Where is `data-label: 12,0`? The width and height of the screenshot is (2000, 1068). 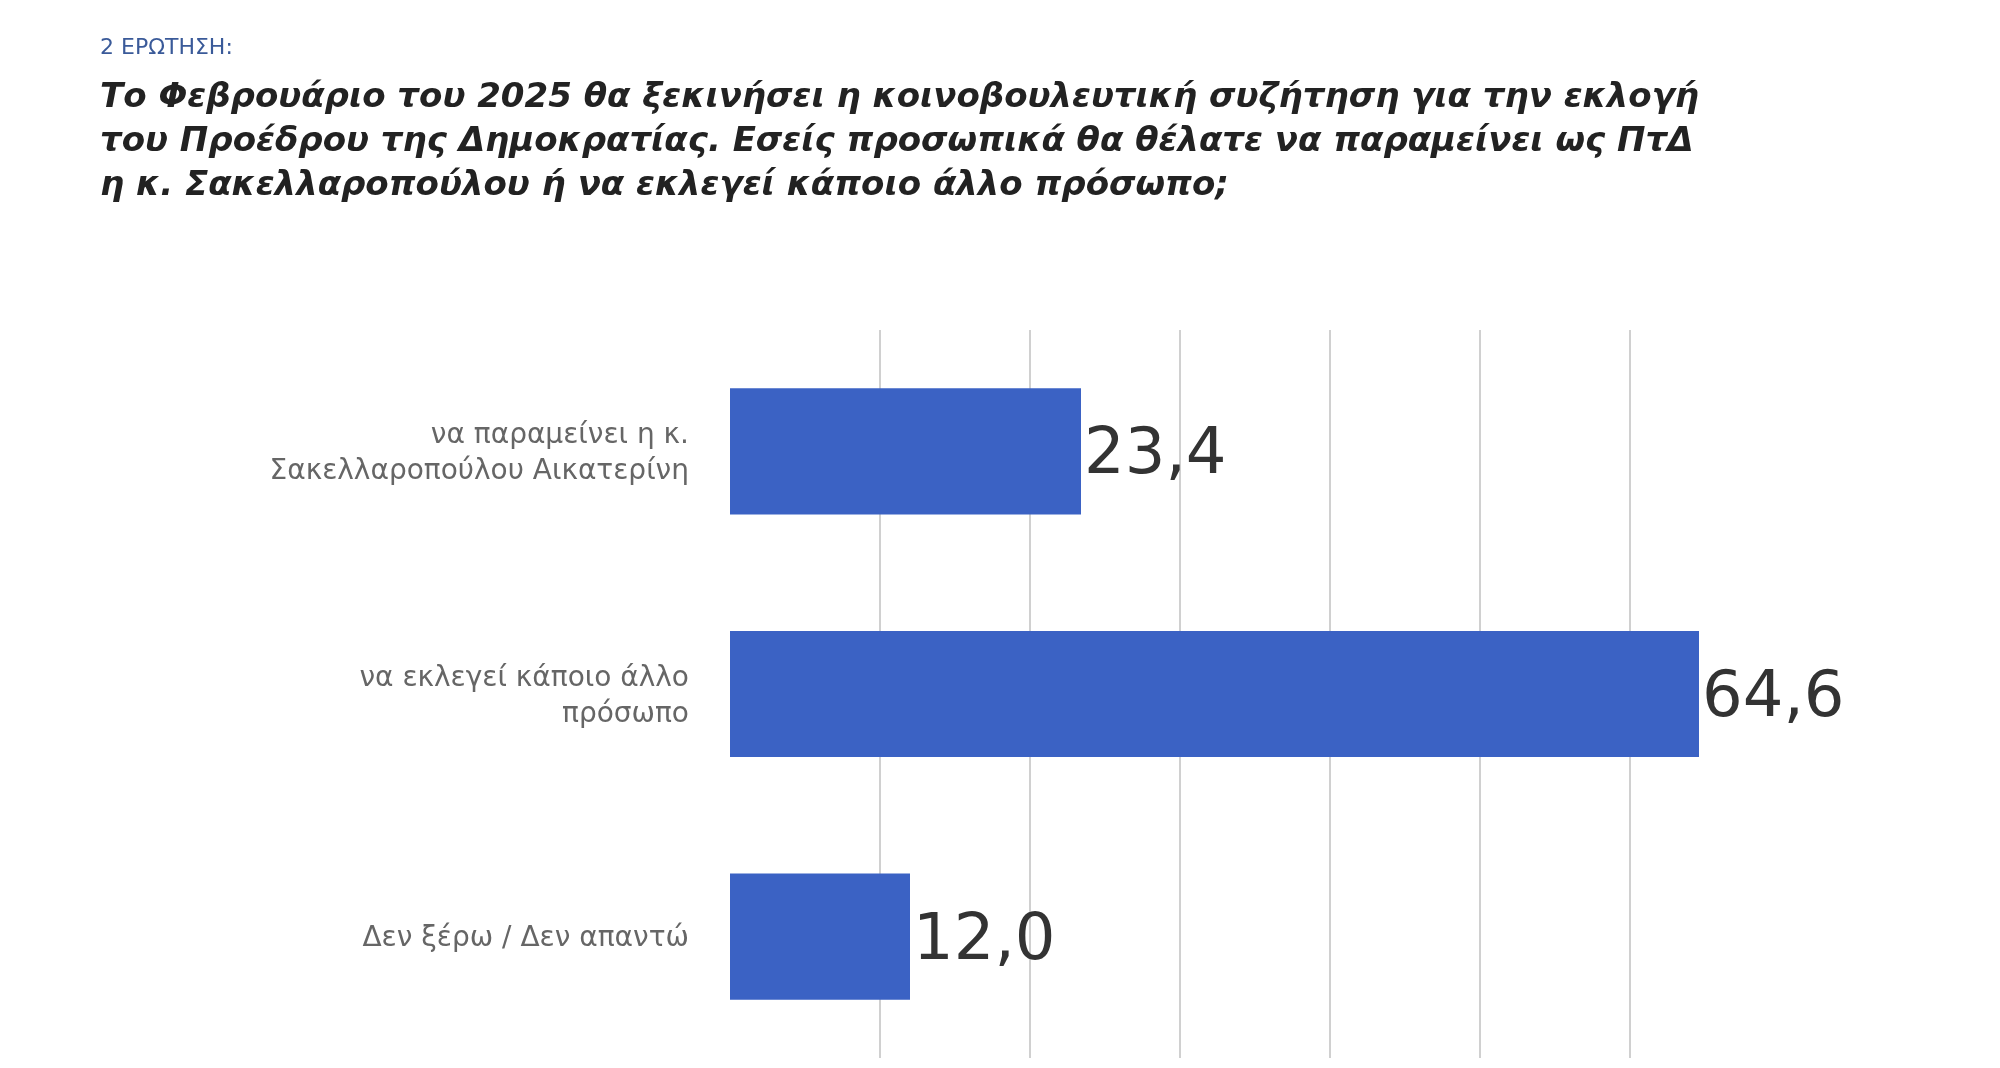
data-label: 12,0 is located at coordinates (984, 936).